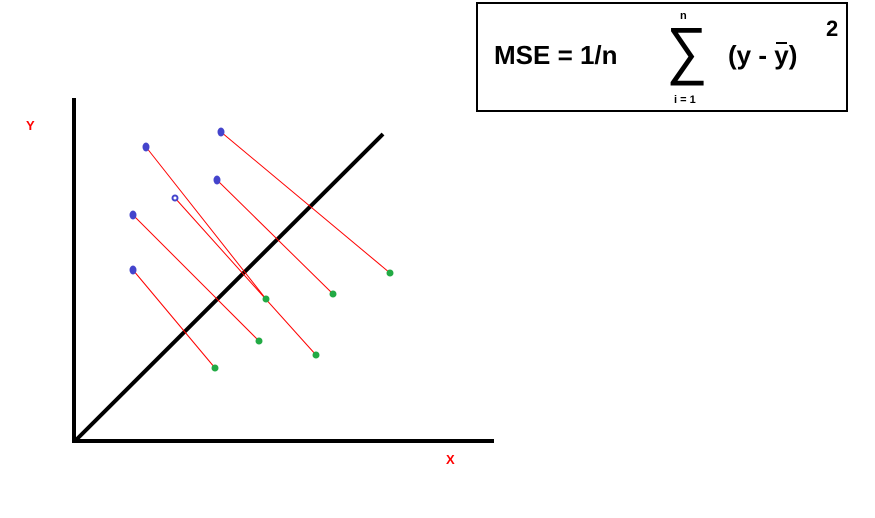 Image resolution: width=875 pixels, height=518 pixels. What do you see at coordinates (662, 57) in the screenshot?
I see `mse-formula-box: MSE = 1/n ∑ n i = 1 (y - y)` at bounding box center [662, 57].